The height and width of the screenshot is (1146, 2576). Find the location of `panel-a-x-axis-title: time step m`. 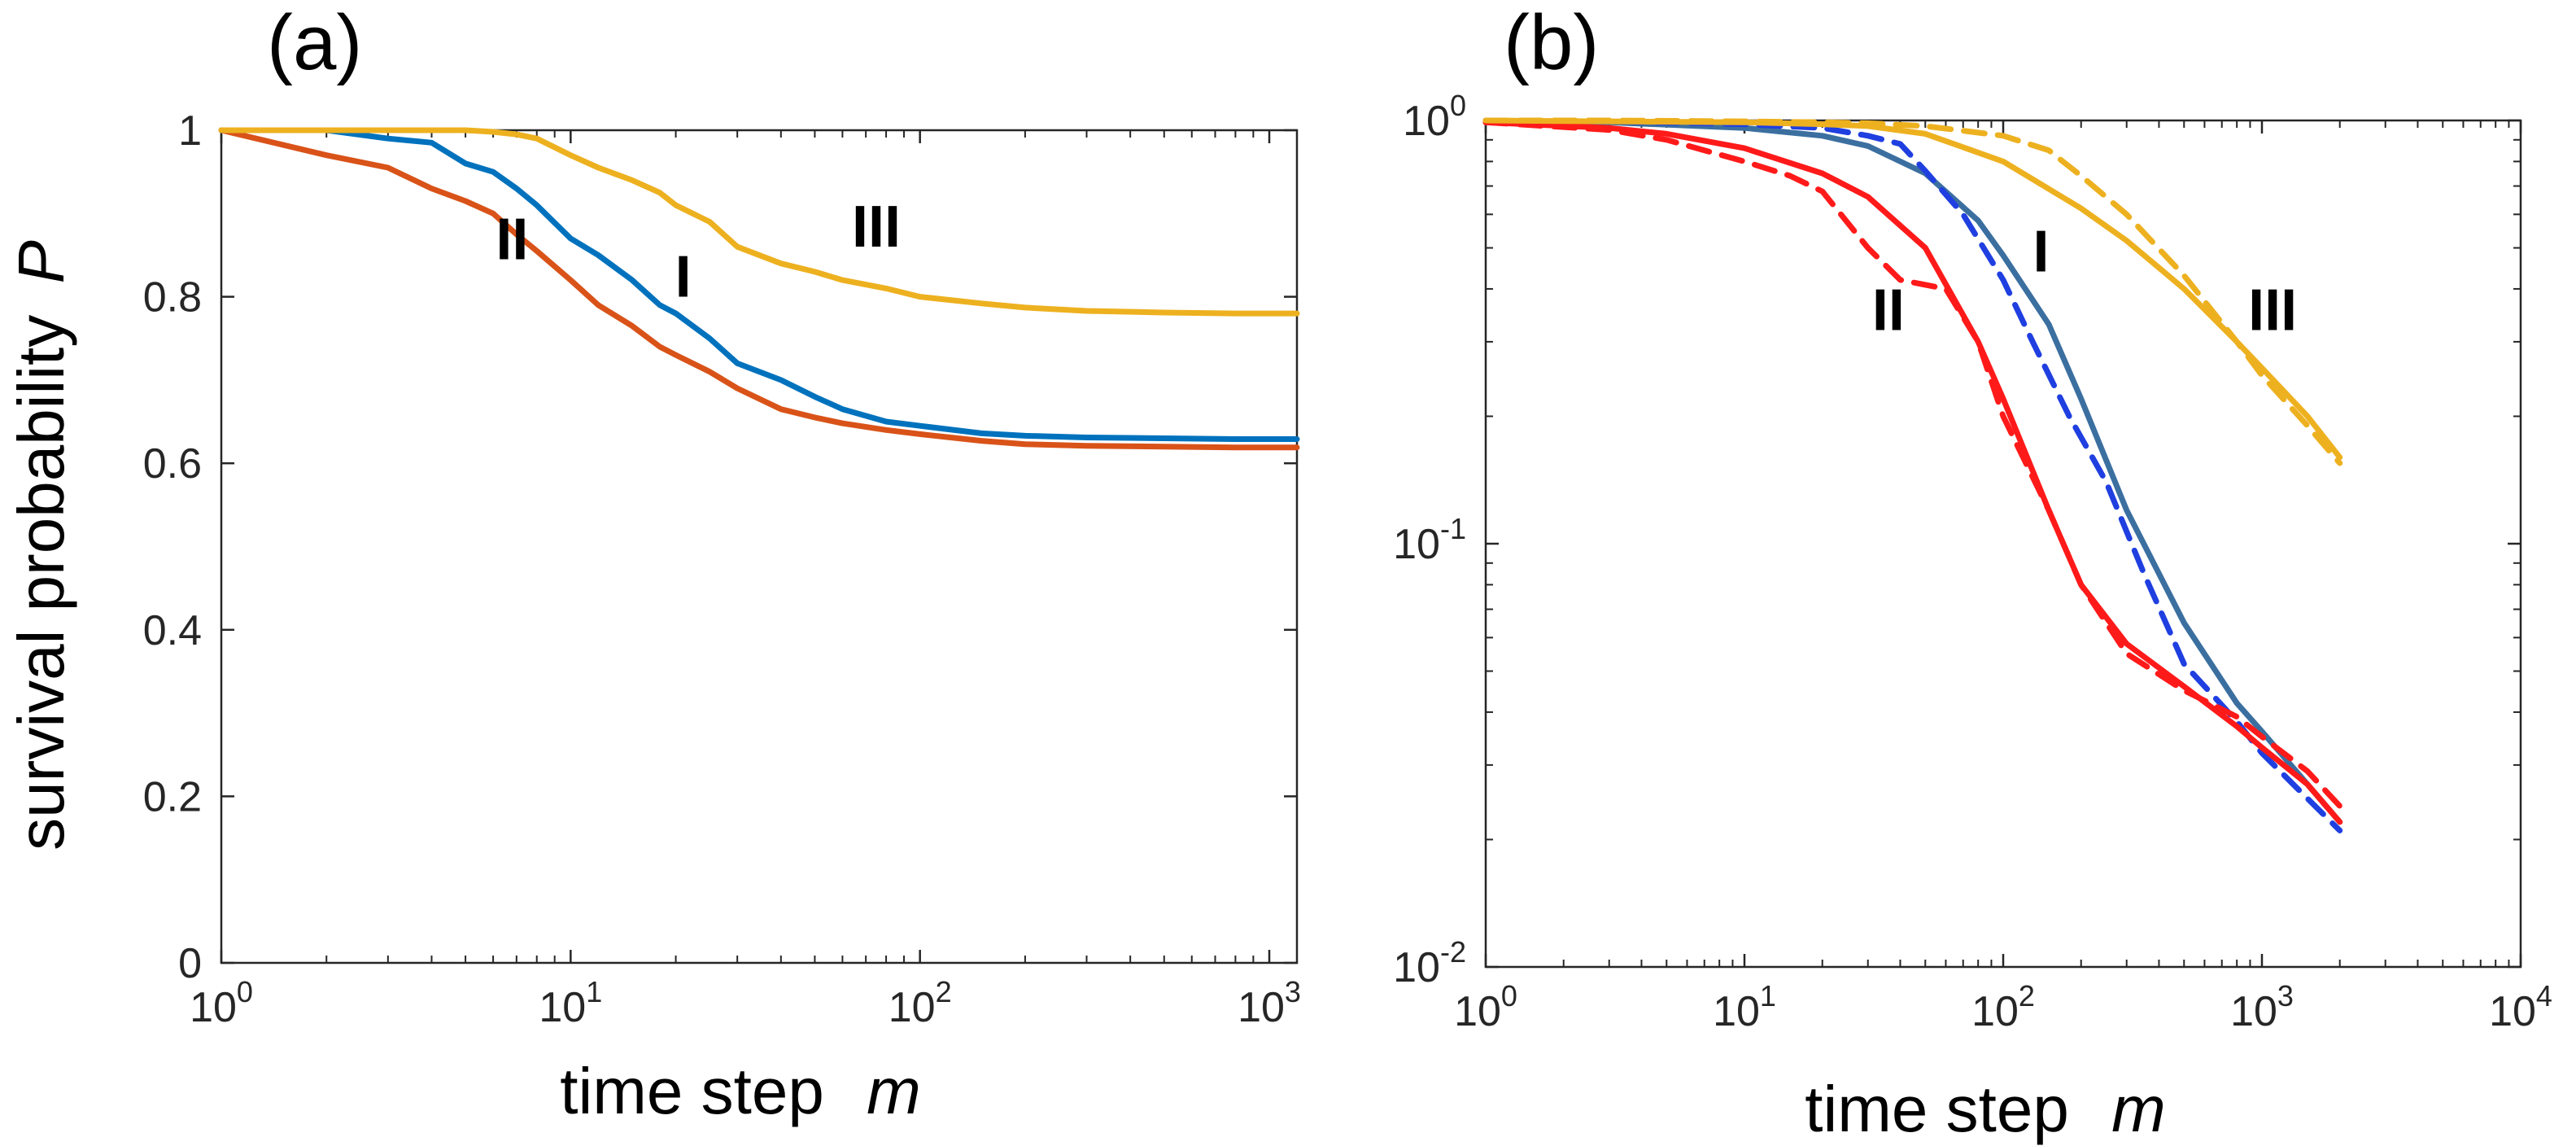

panel-a-x-axis-title: time step m is located at coordinates (740, 1091).